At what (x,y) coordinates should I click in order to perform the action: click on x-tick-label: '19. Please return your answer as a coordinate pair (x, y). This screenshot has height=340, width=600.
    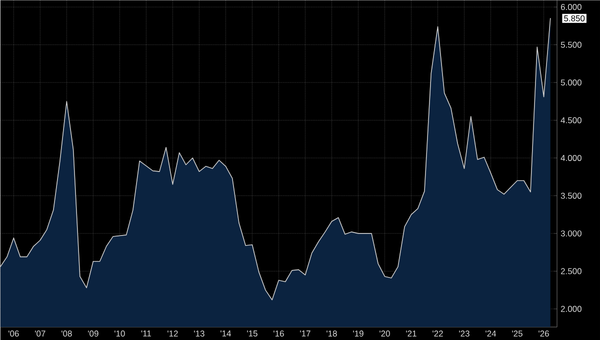
    Looking at the image, I should click on (358, 333).